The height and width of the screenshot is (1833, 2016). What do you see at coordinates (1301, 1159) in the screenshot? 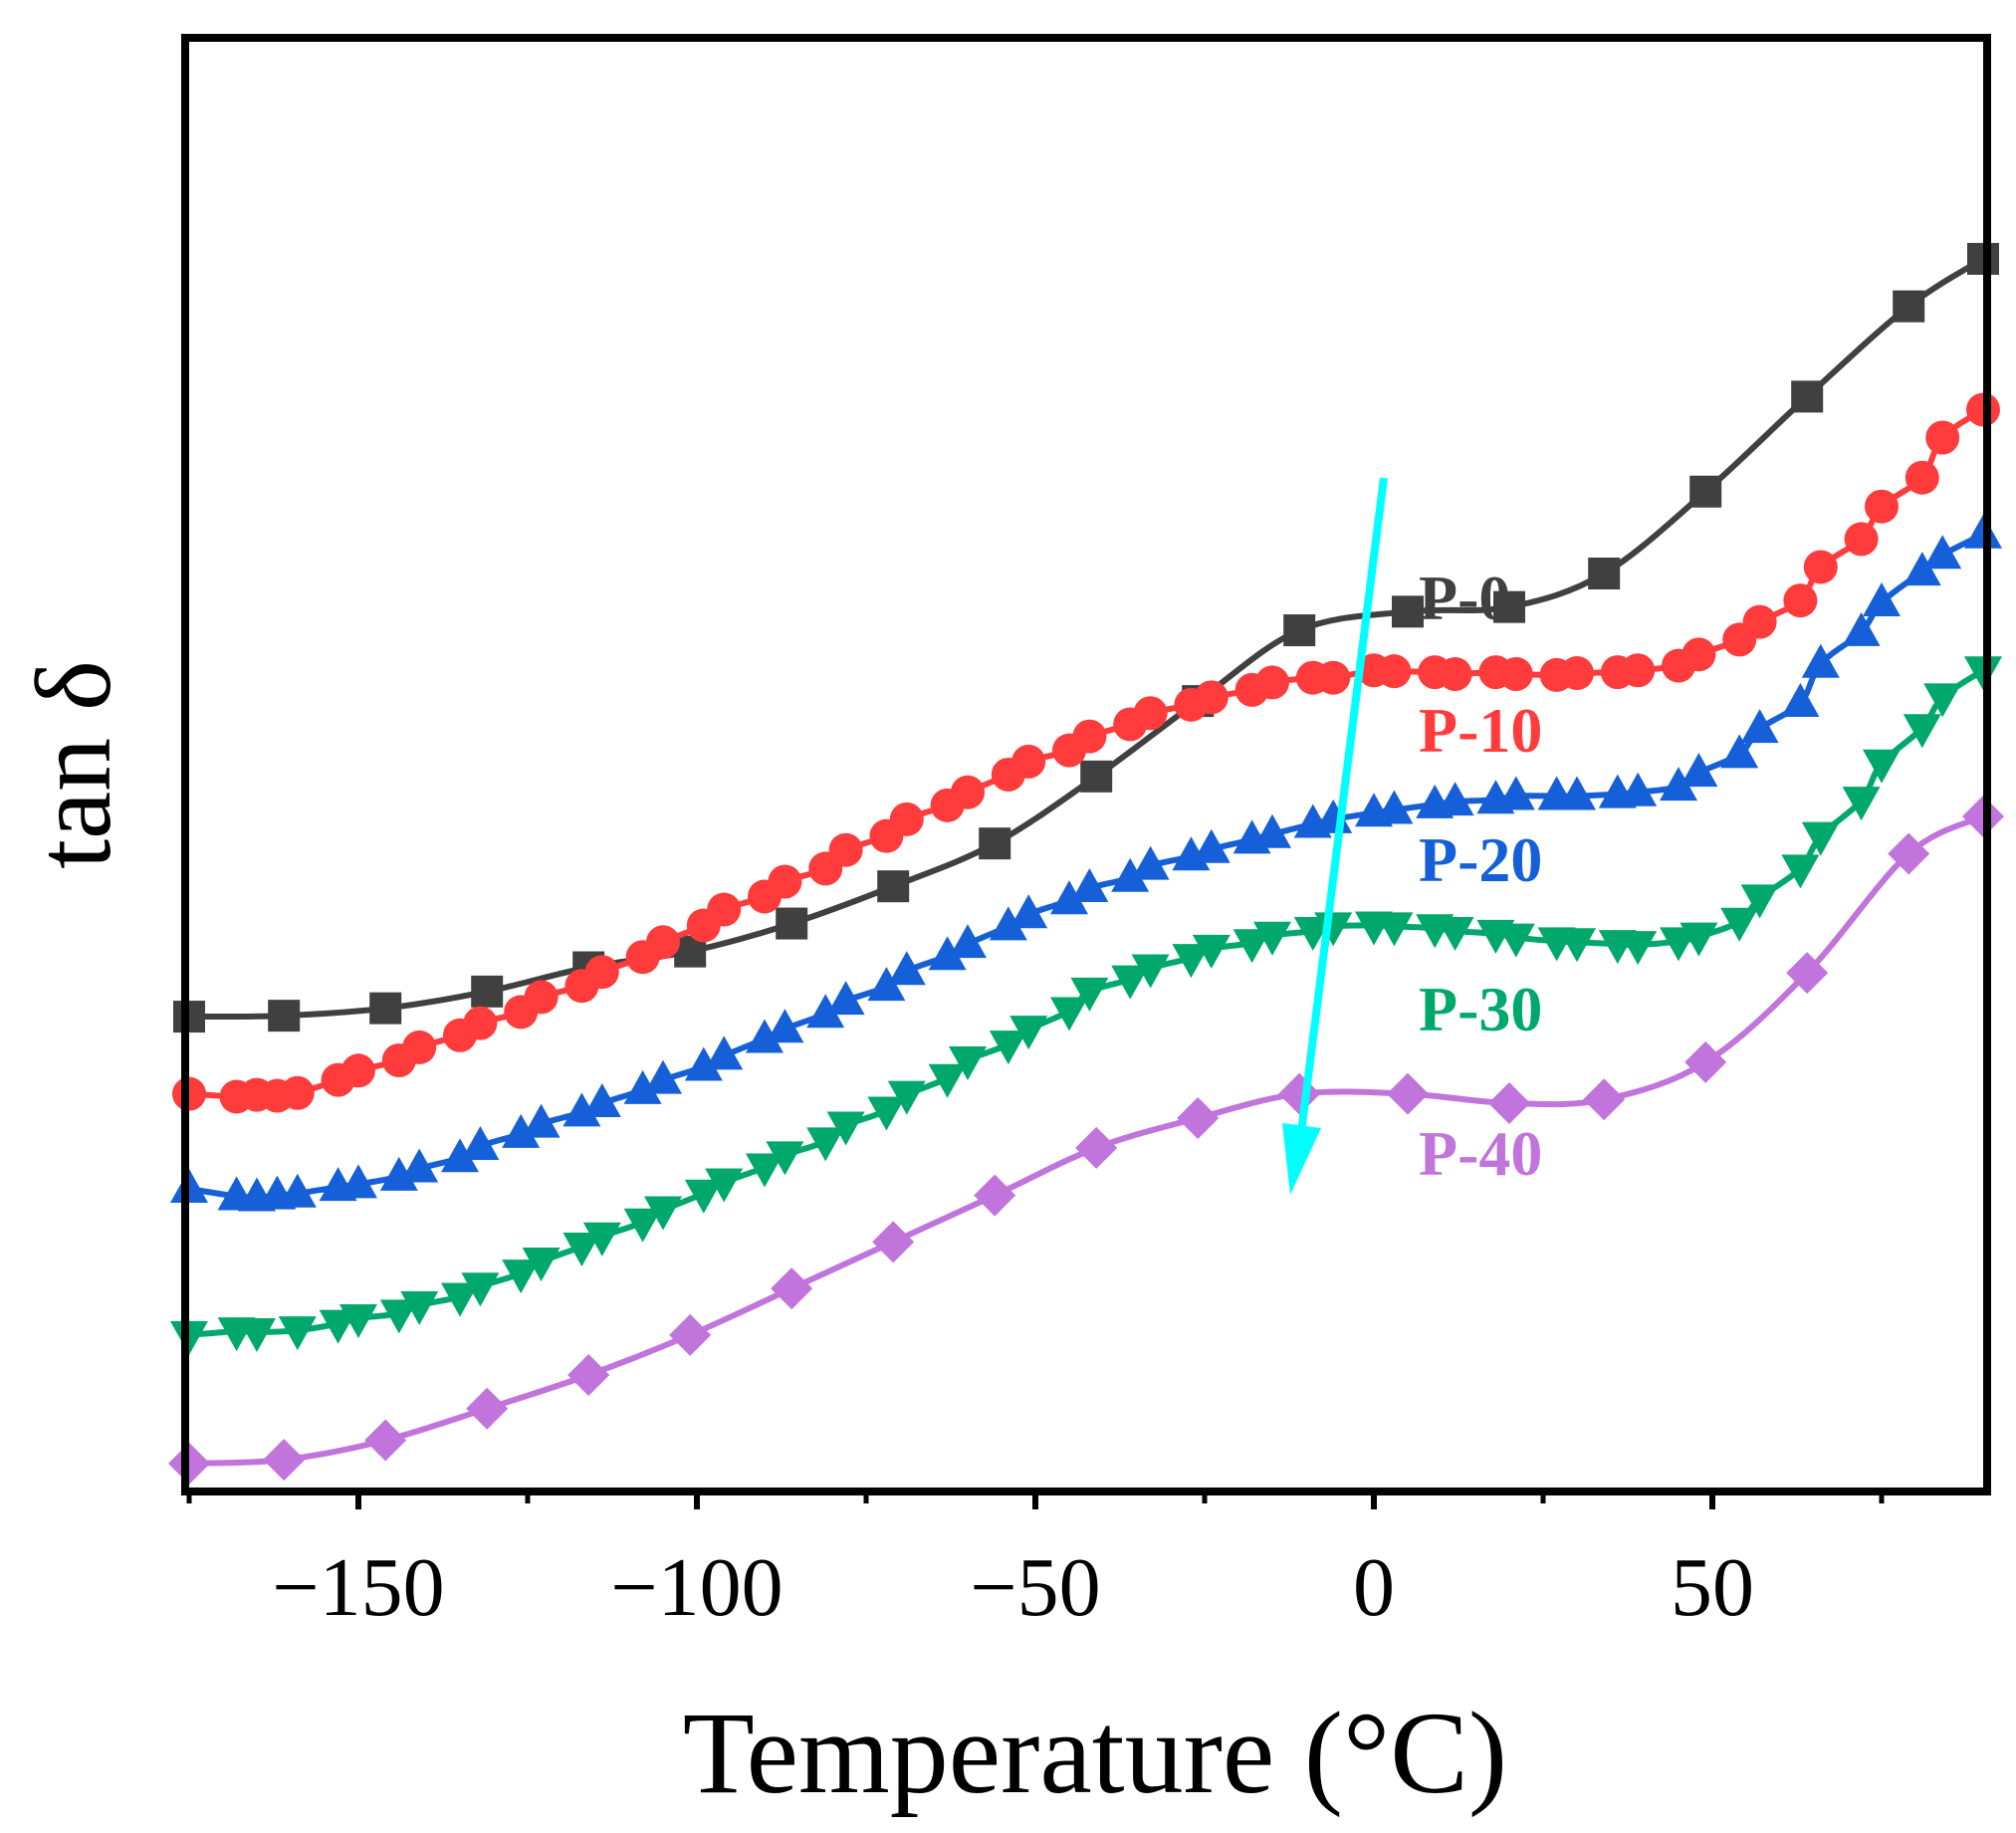
I see `trend-arrow-head` at bounding box center [1301, 1159].